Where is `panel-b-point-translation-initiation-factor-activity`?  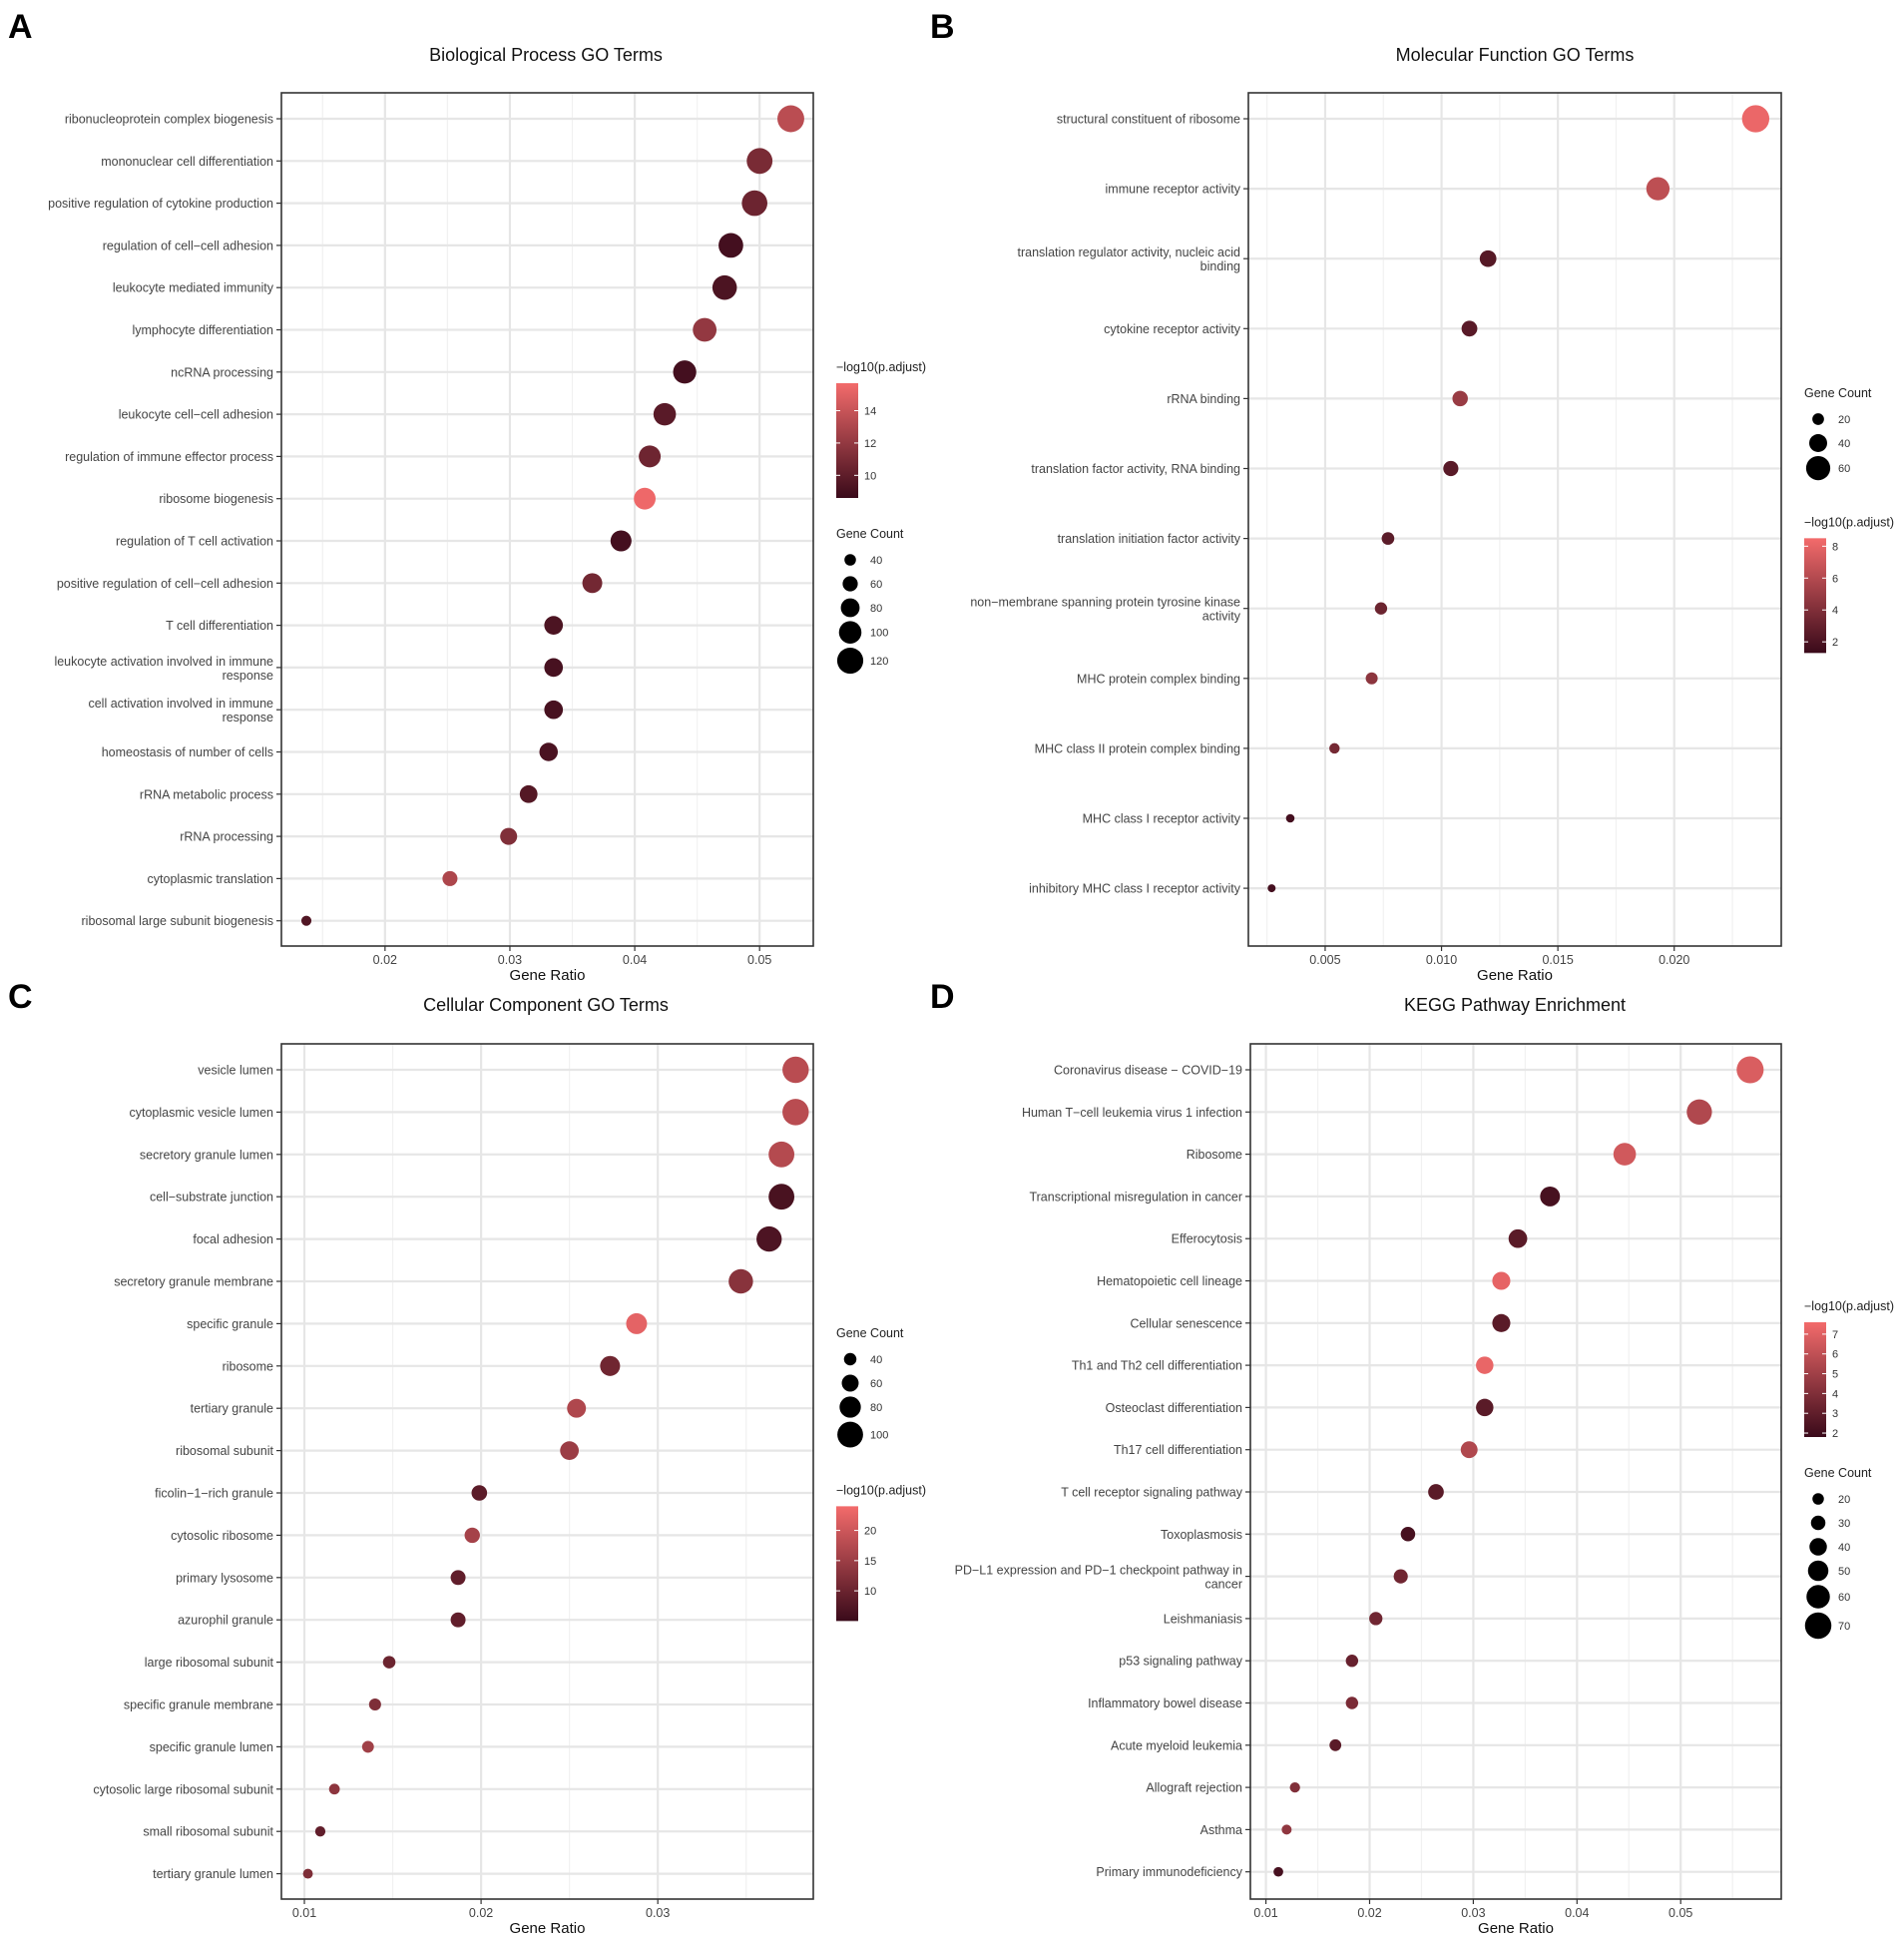
panel-b-point-translation-initiation-factor-activity is located at coordinates (1388, 538).